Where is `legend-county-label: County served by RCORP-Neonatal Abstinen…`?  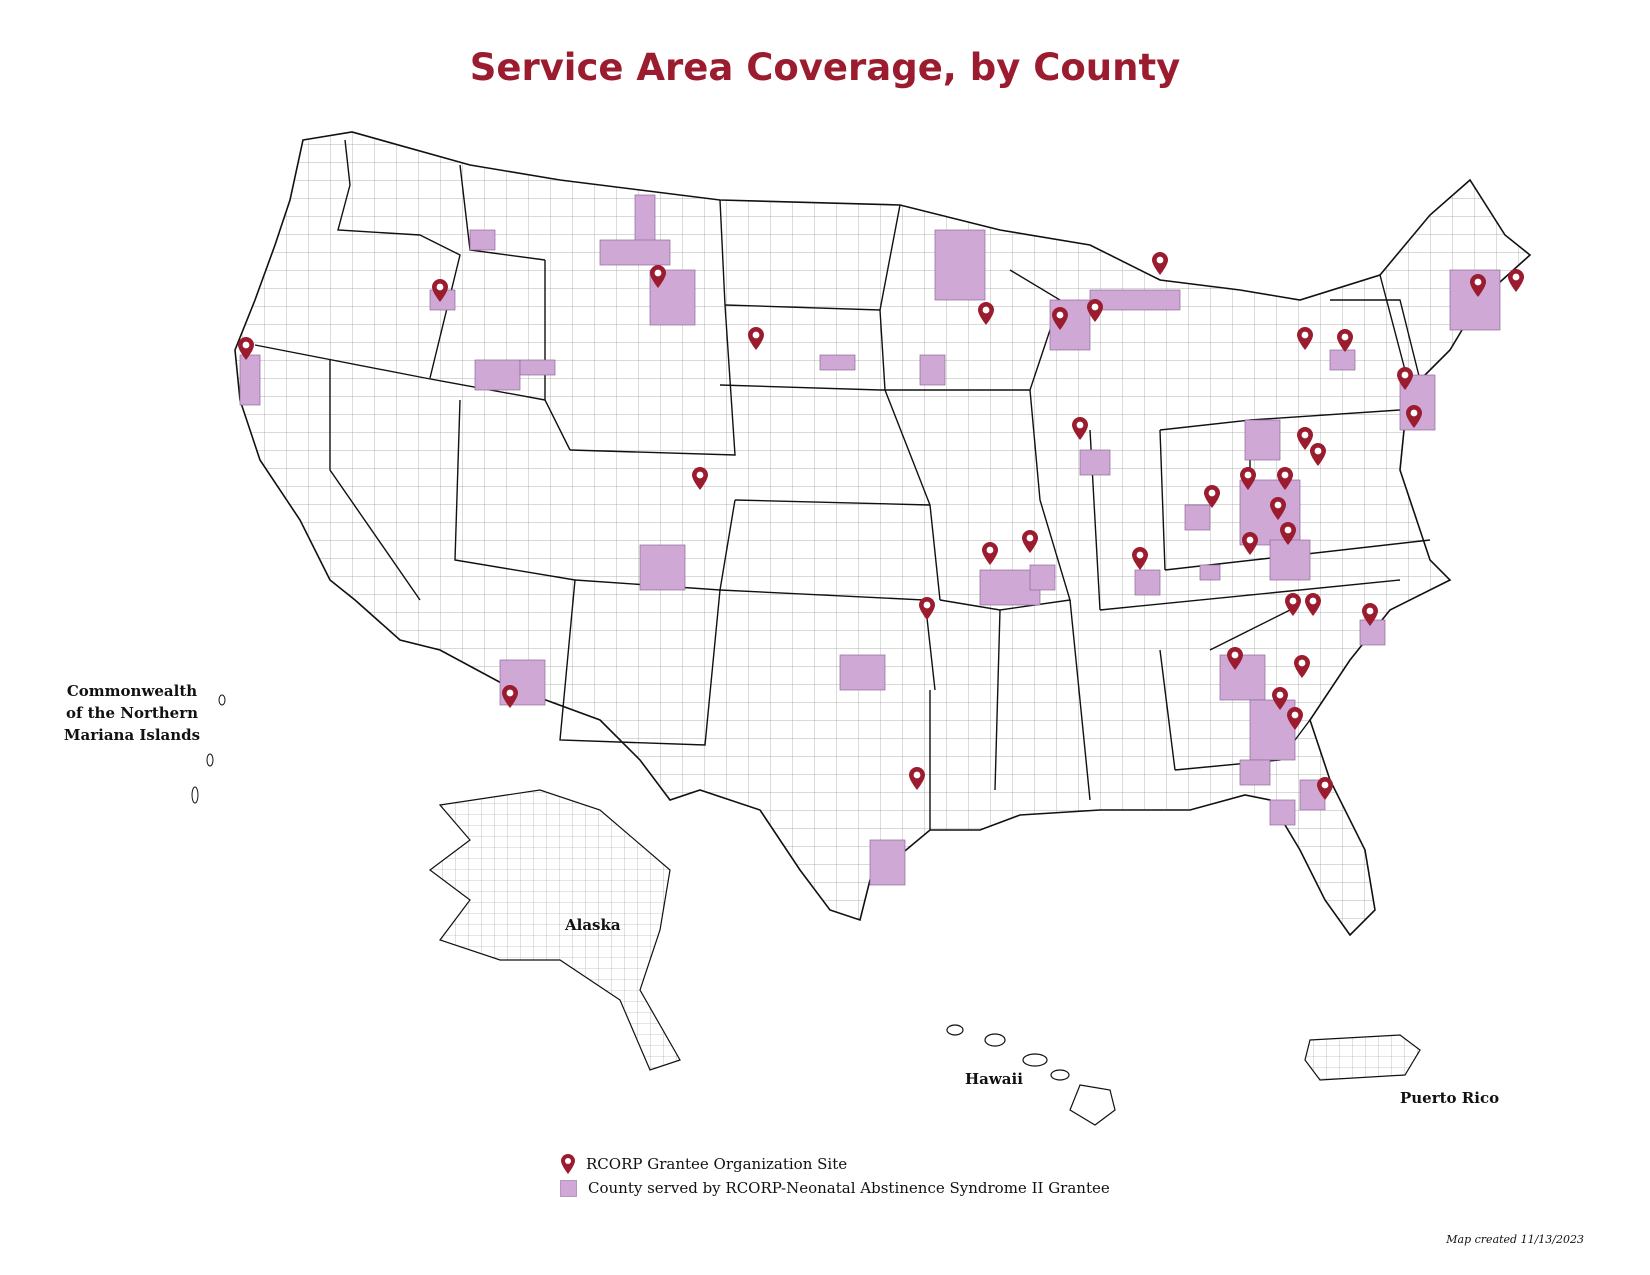 legend-county-label: County served by RCORP-Neonatal Abstinen… is located at coordinates (849, 1188).